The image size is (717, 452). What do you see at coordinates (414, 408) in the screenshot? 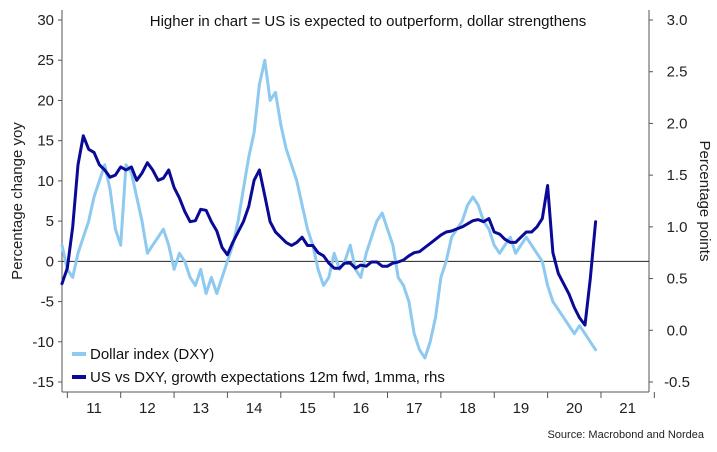
I see `x-tick-label: 17` at bounding box center [414, 408].